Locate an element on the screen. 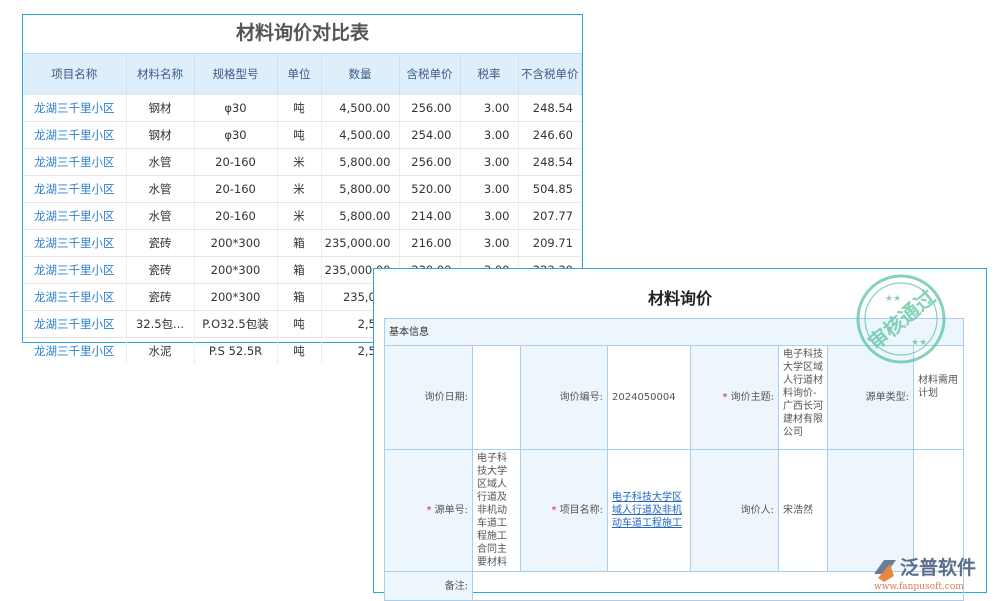 This screenshot has width=1000, height=601. project-field: 电子科技大学区域人行道及非机动车道工程施工 is located at coordinates (649, 510).